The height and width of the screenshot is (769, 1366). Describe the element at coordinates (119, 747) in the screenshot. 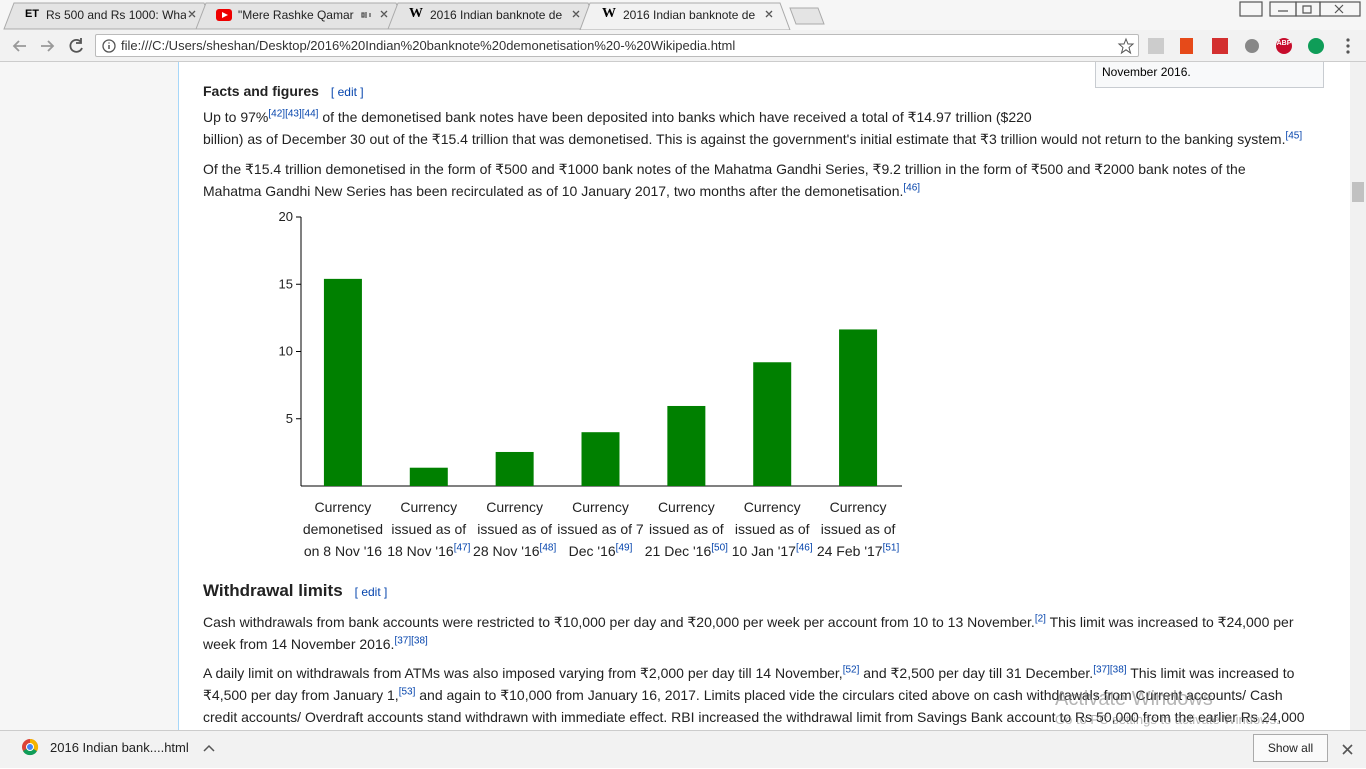

I see `download-file: 2016 Indian bank....html` at that location.